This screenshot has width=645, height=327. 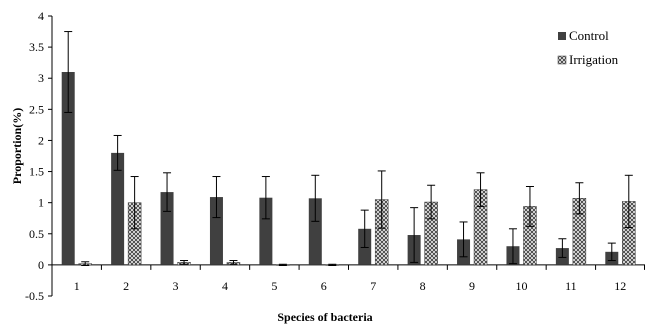 What do you see at coordinates (472, 286) in the screenshot?
I see `x-tick-label: 9` at bounding box center [472, 286].